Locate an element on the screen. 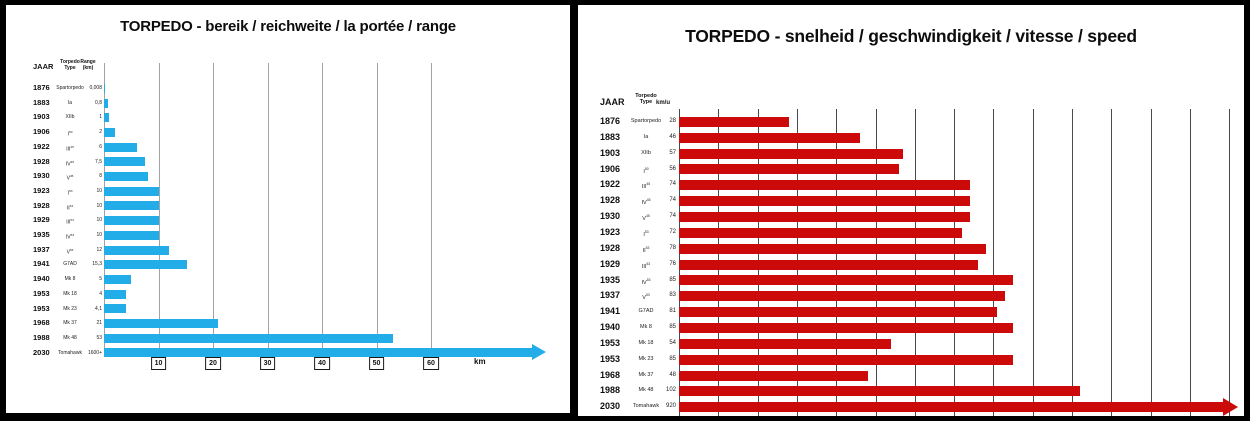 Image resolution: width=1250 pixels, height=421 pixels. row-year: 2030 is located at coordinates (610, 406).